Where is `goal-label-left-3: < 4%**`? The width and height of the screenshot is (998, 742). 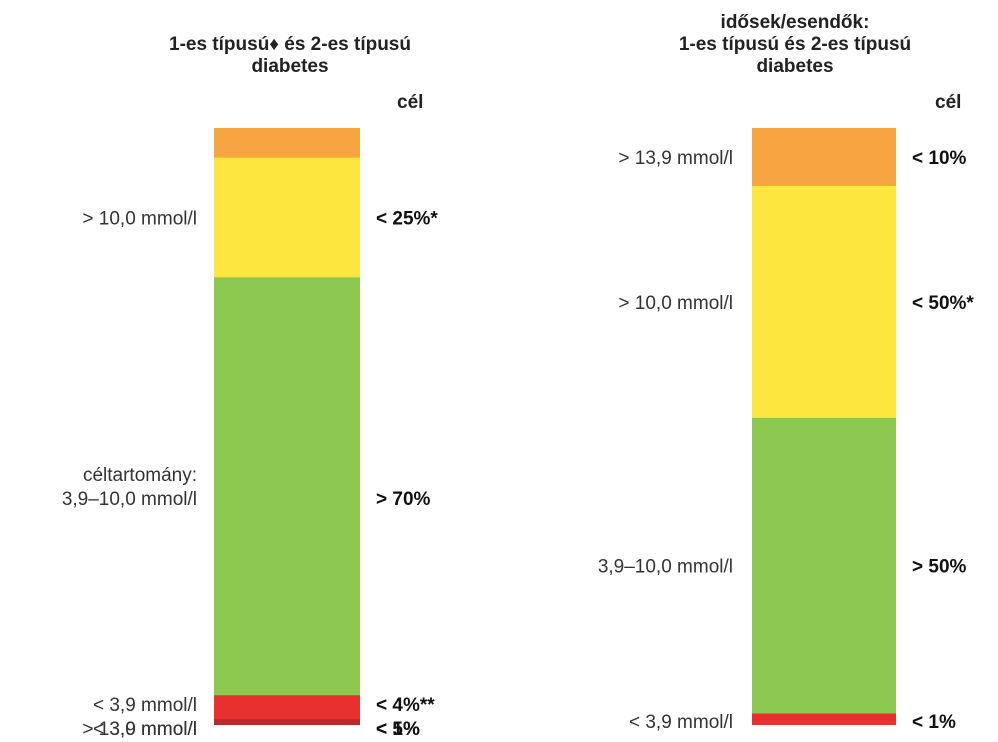
goal-label-left-3: < 4%** is located at coordinates (405, 705).